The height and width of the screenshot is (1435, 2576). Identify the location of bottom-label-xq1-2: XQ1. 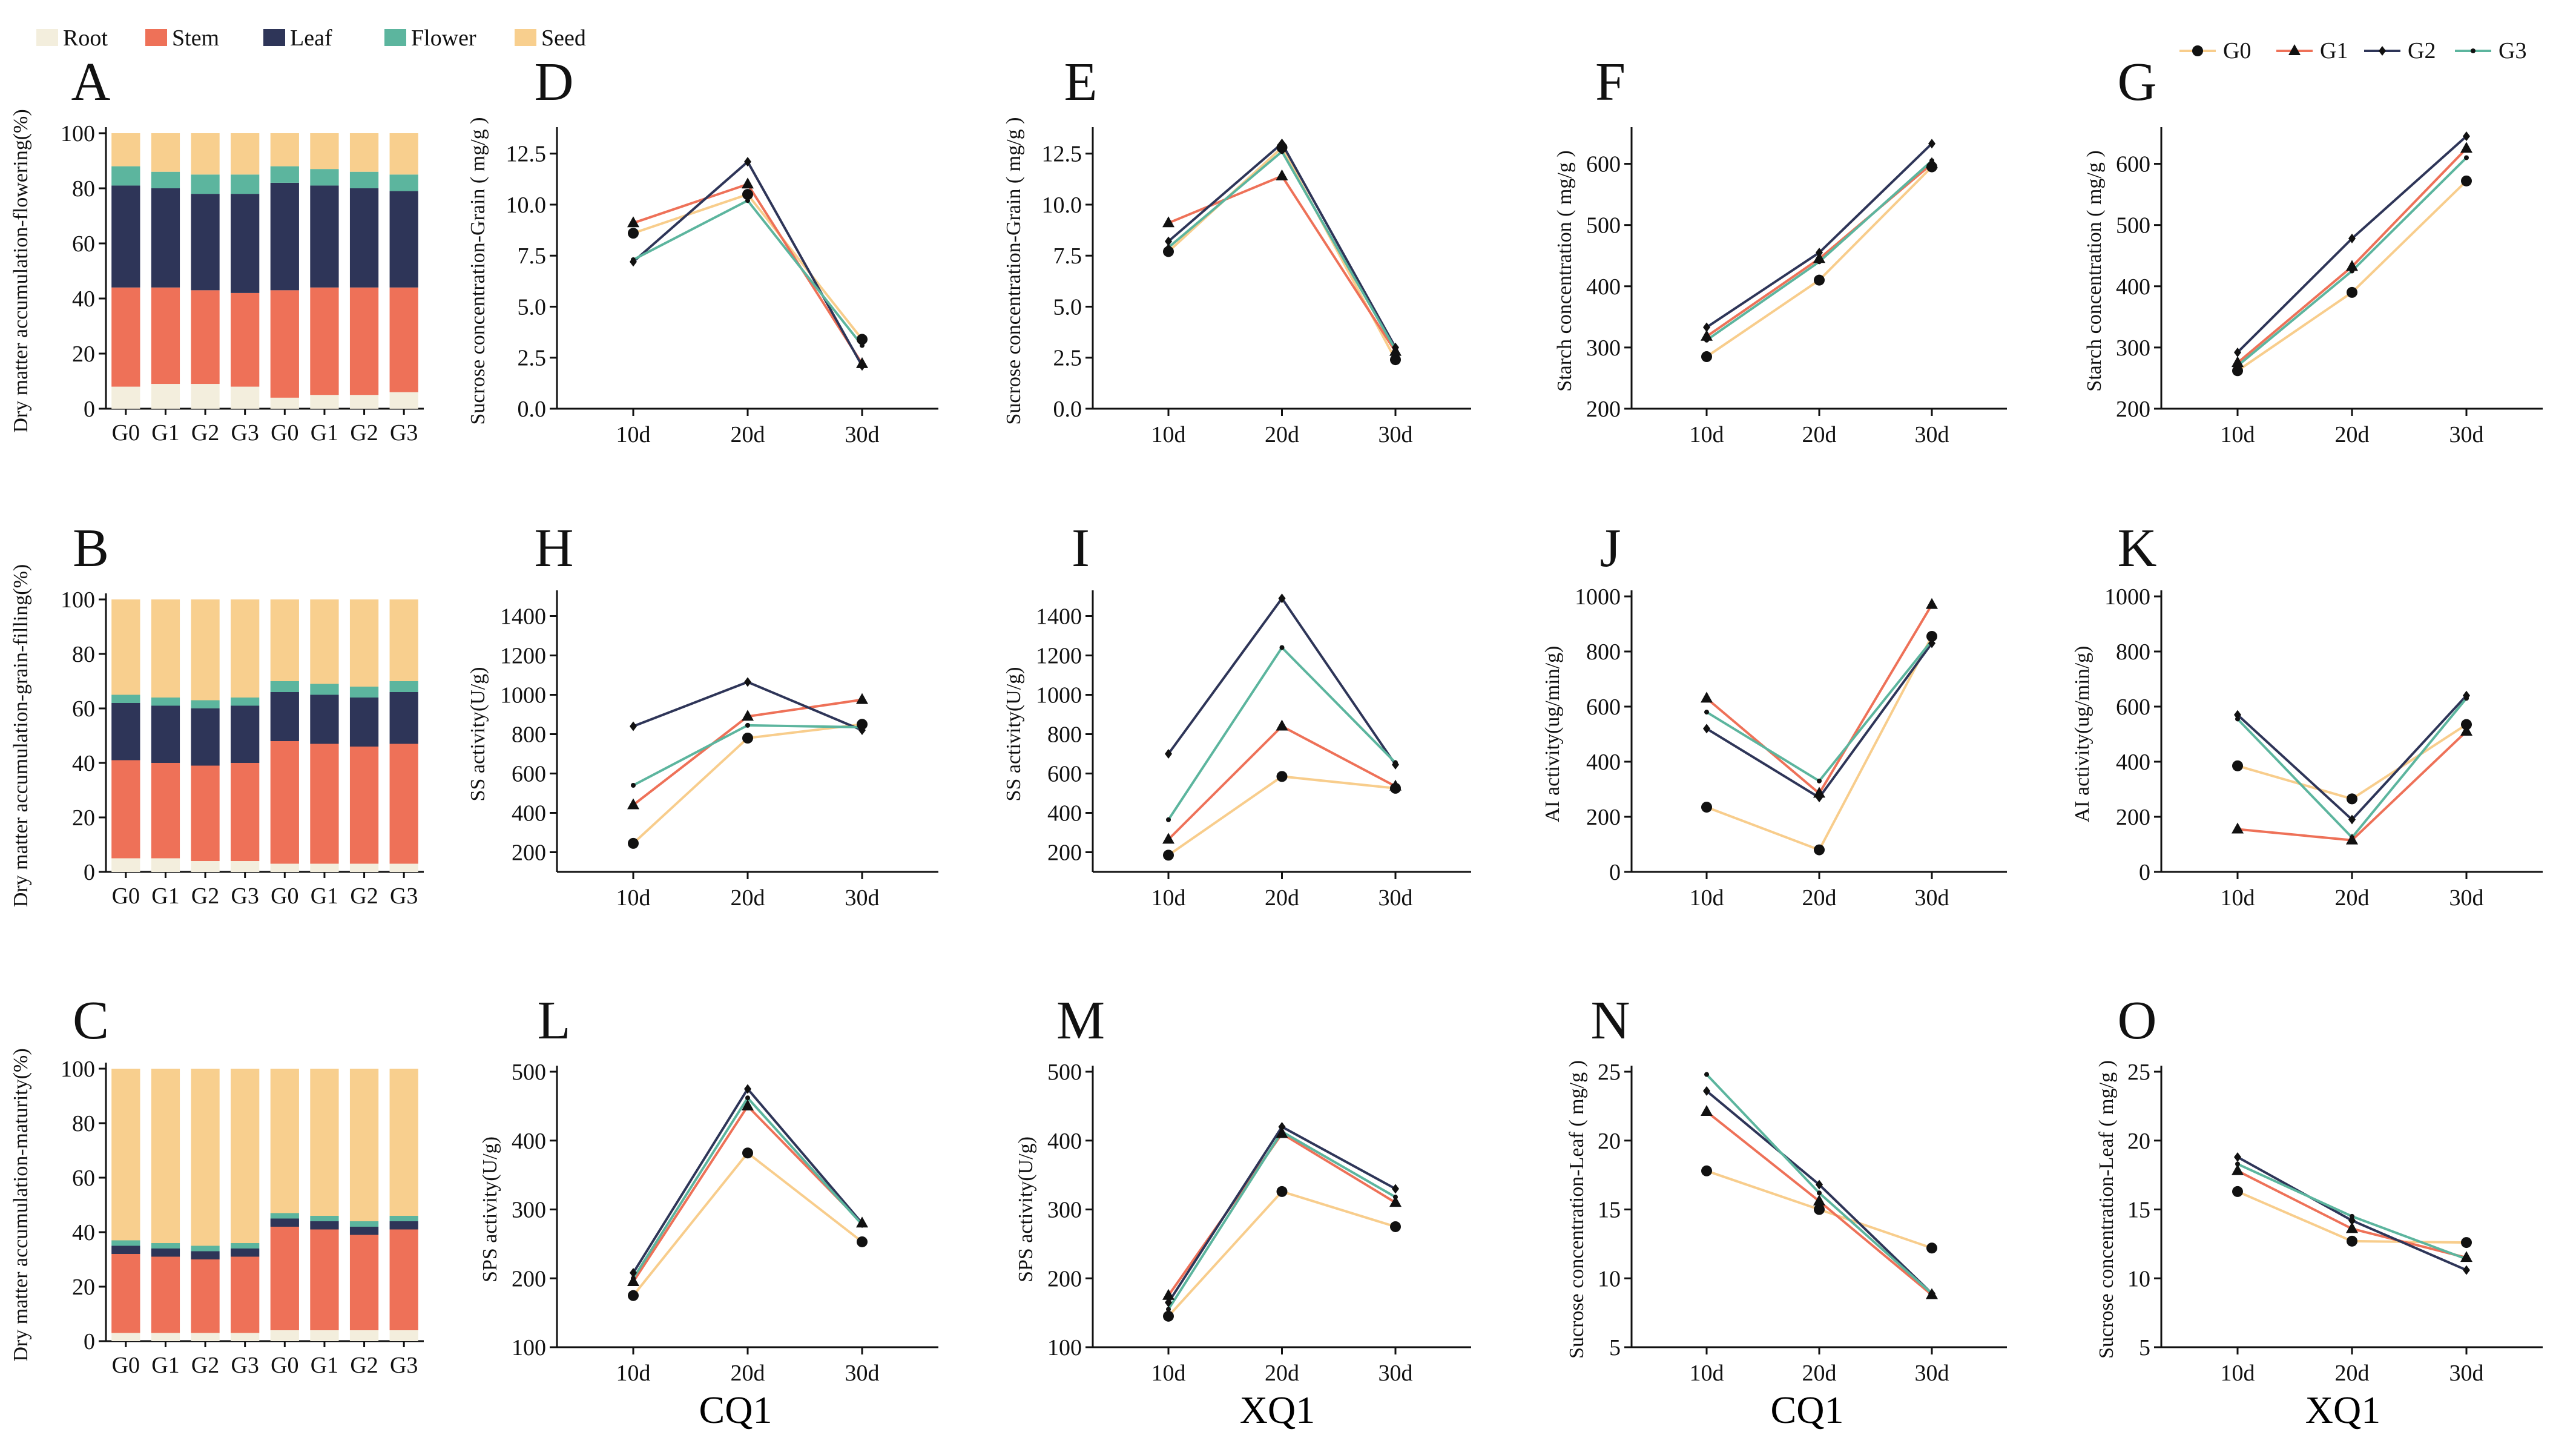
(2342, 1409).